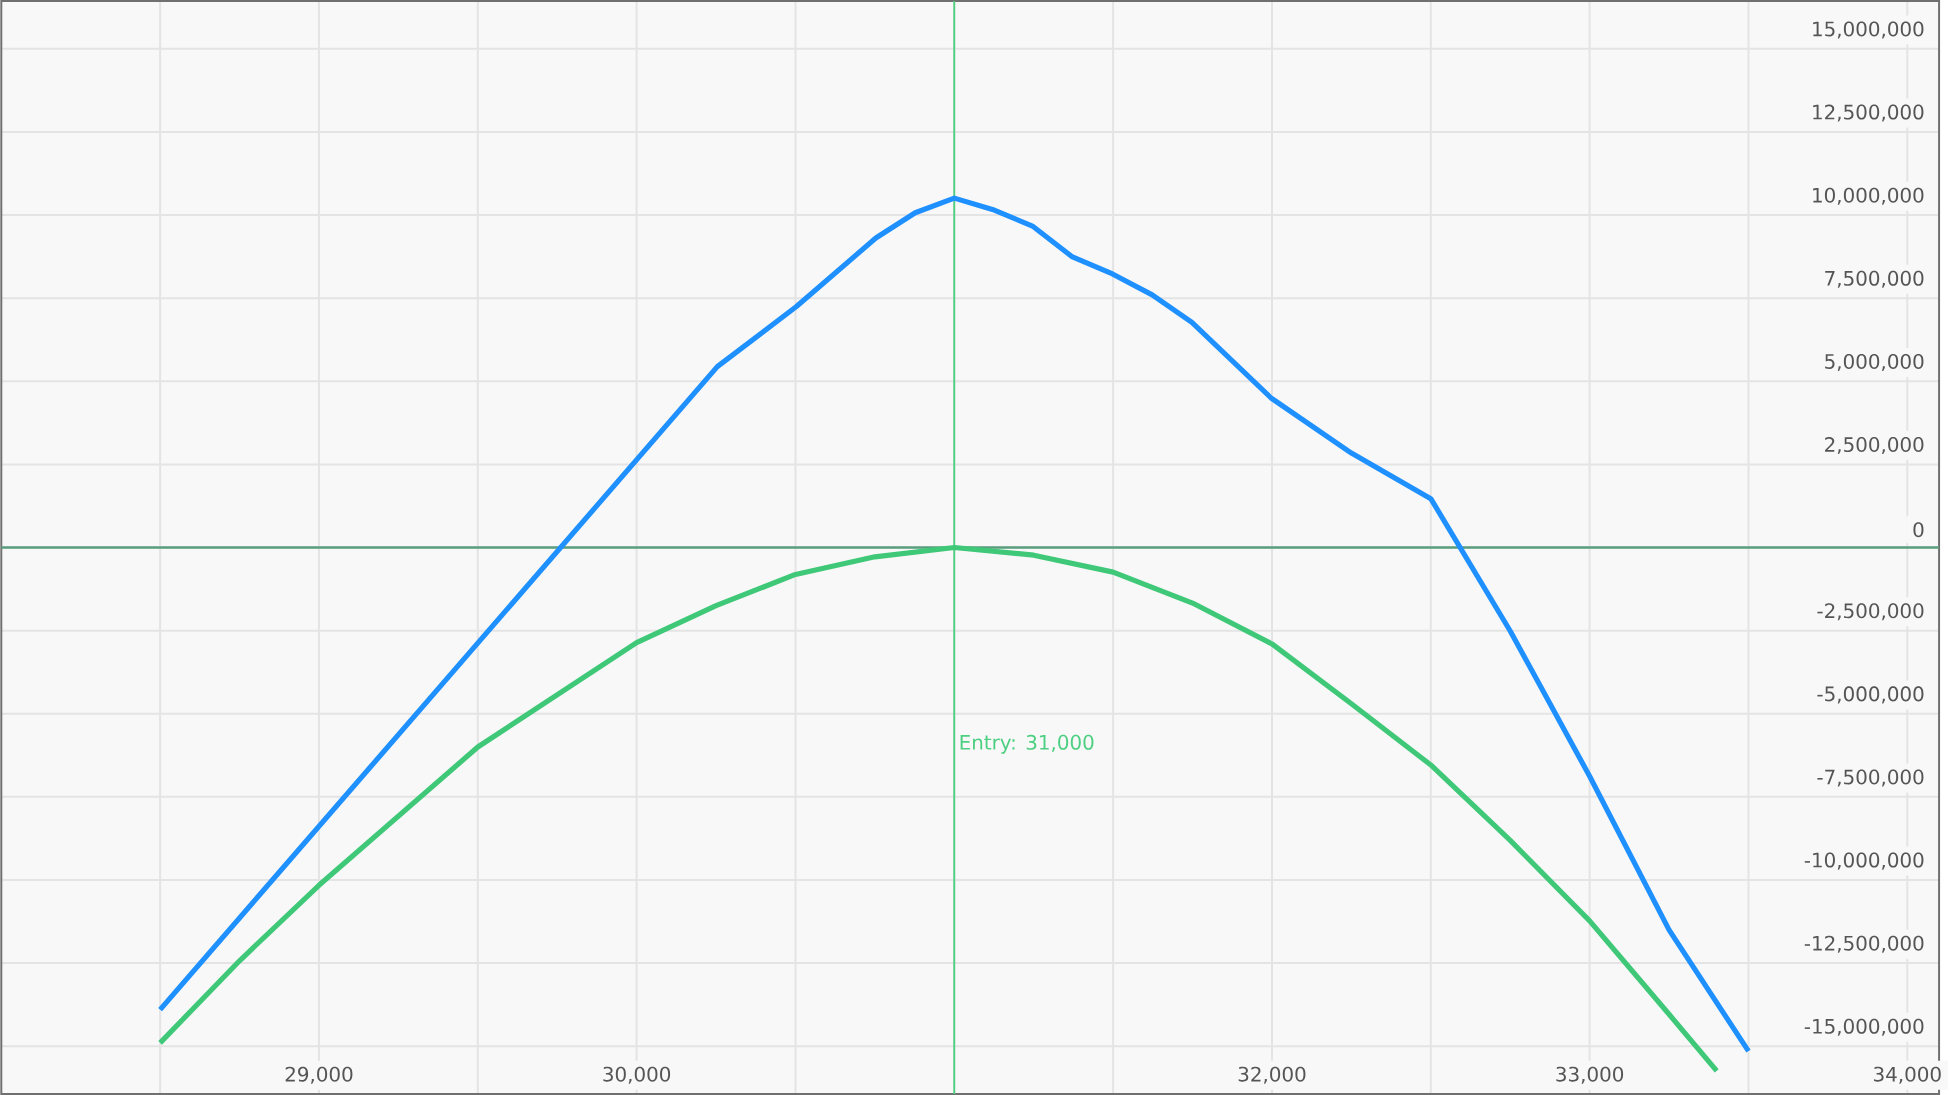 This screenshot has width=1950, height=1095. What do you see at coordinates (1864, 944) in the screenshot?
I see `y-tick-label: -12,500,000` at bounding box center [1864, 944].